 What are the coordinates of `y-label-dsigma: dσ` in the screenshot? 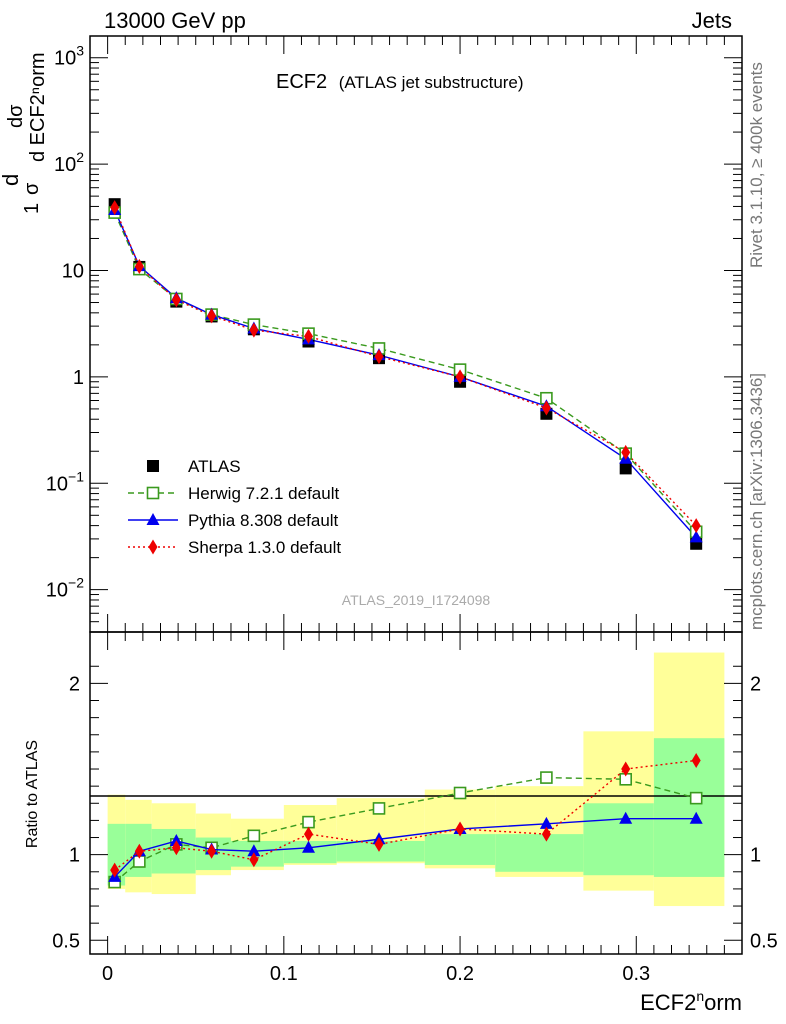 It's located at (16, 116).